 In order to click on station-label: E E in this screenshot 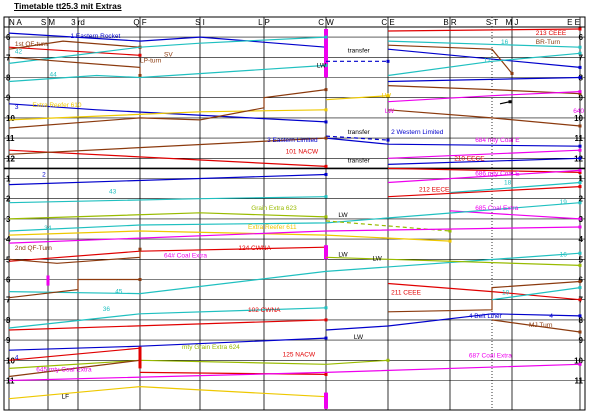, I will do `click(573, 22)`.